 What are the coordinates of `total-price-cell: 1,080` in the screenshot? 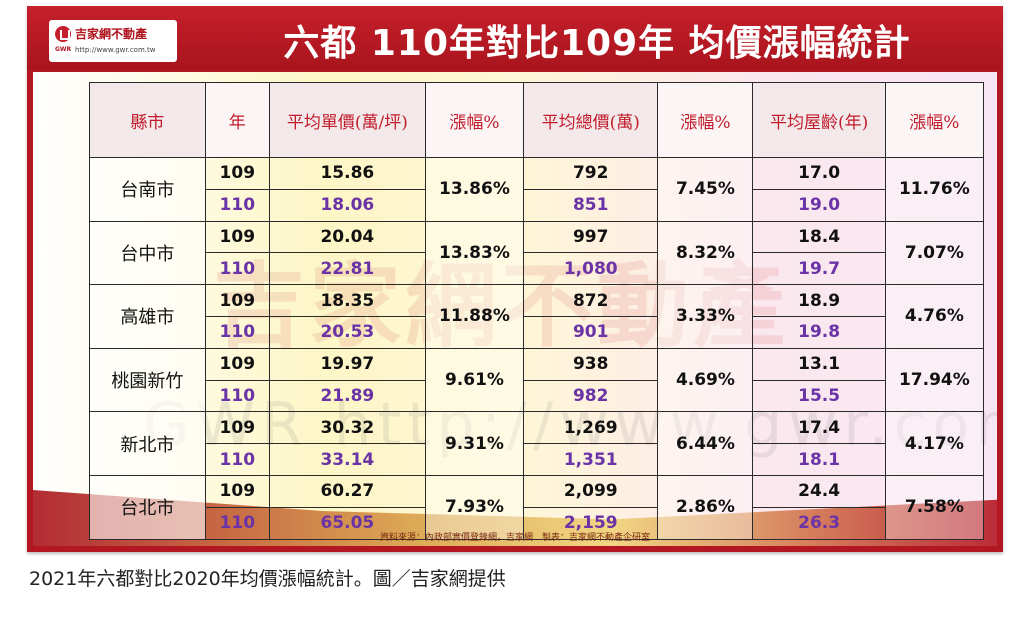 It's located at (591, 269).